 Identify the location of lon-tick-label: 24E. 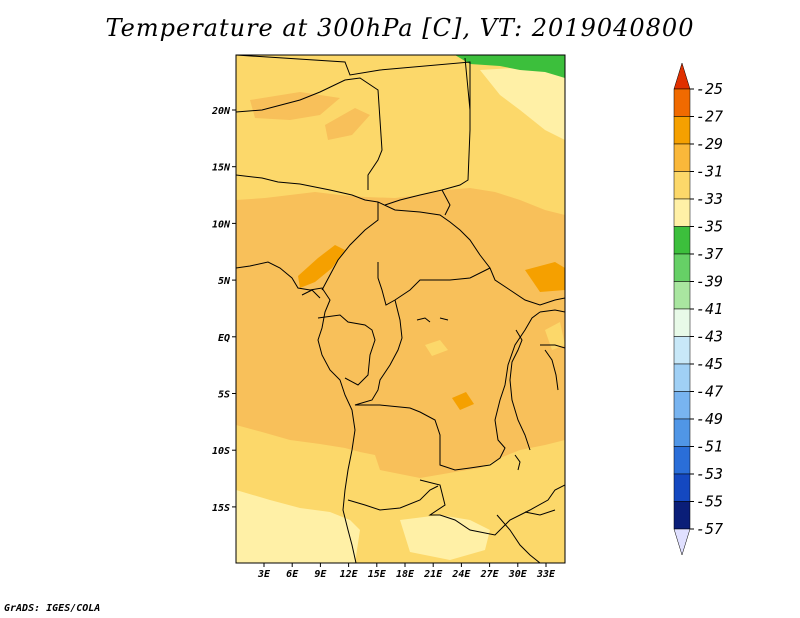
(461, 574).